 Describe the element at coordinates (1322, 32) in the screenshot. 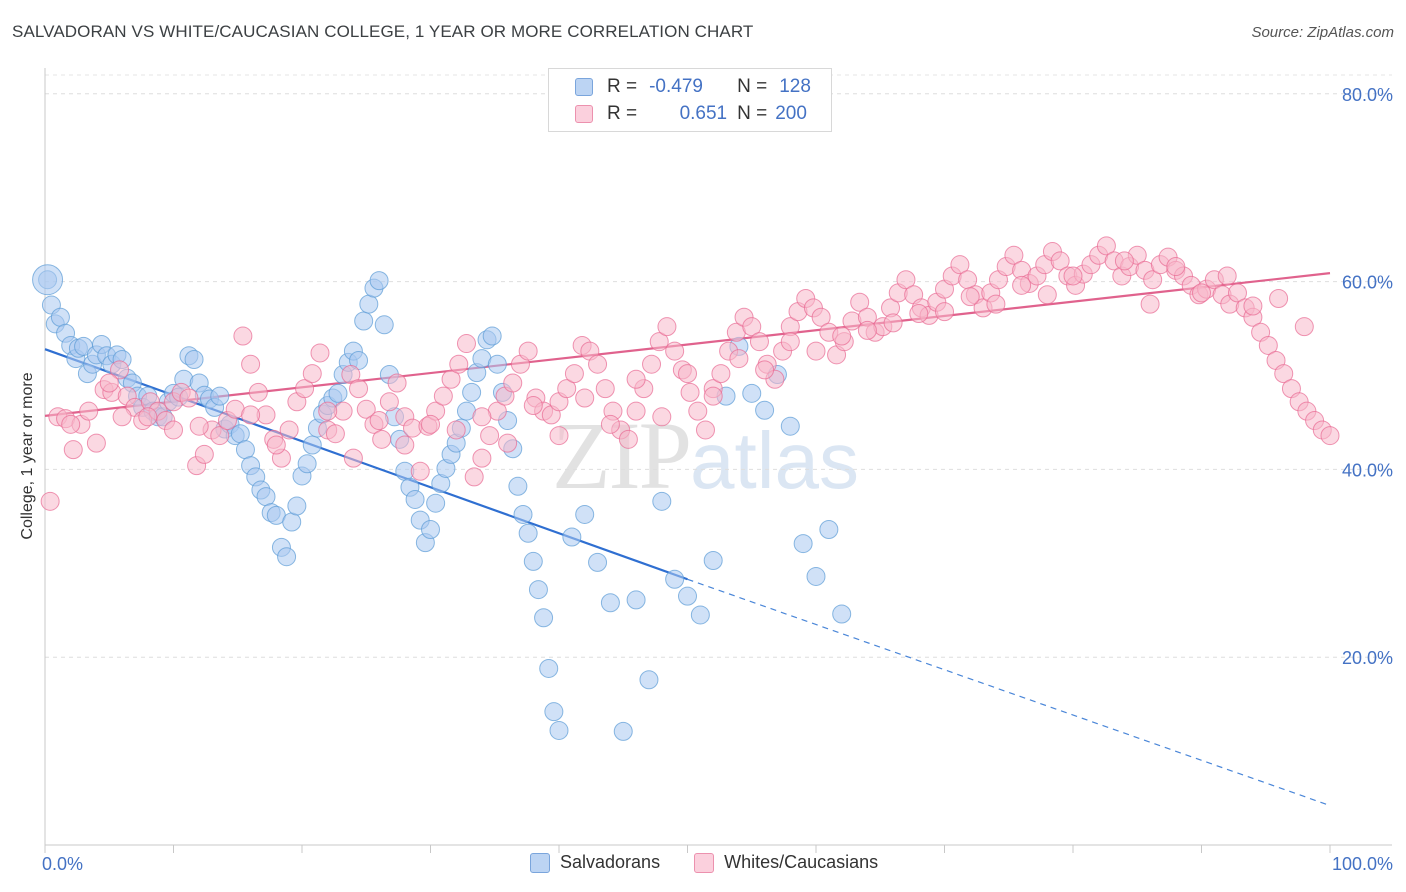

I see `source-label: Source: ZipAtlas.com` at that location.